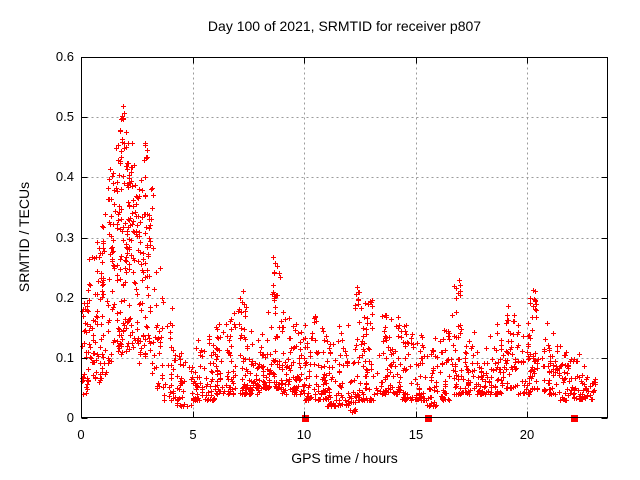  Describe the element at coordinates (440, 418) in the screenshot. I see `baseline-square-markers` at that location.